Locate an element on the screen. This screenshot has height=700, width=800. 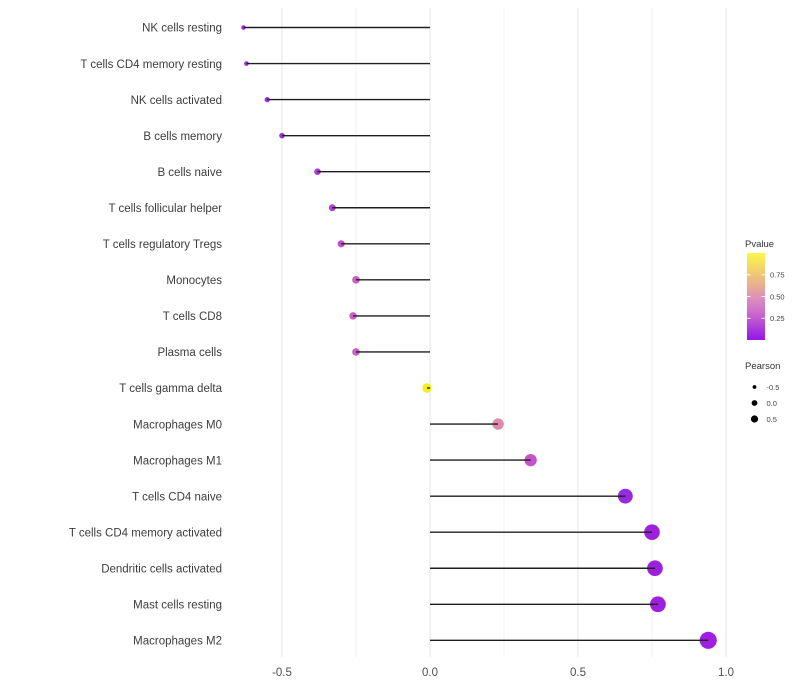
category-label: Mast cells resting is located at coordinates (177, 606).